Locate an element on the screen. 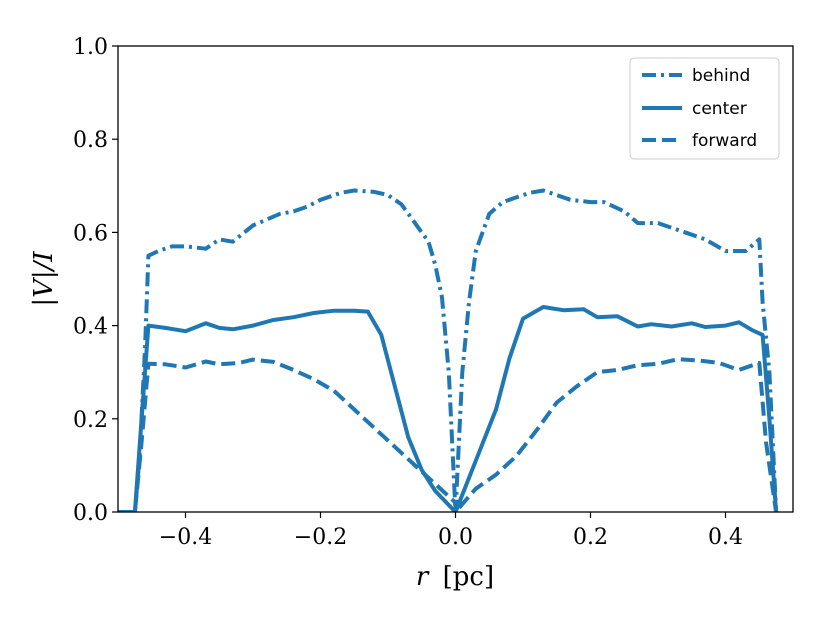 This screenshot has width=830, height=623. y-tick-label: 0.2 is located at coordinates (90, 420).